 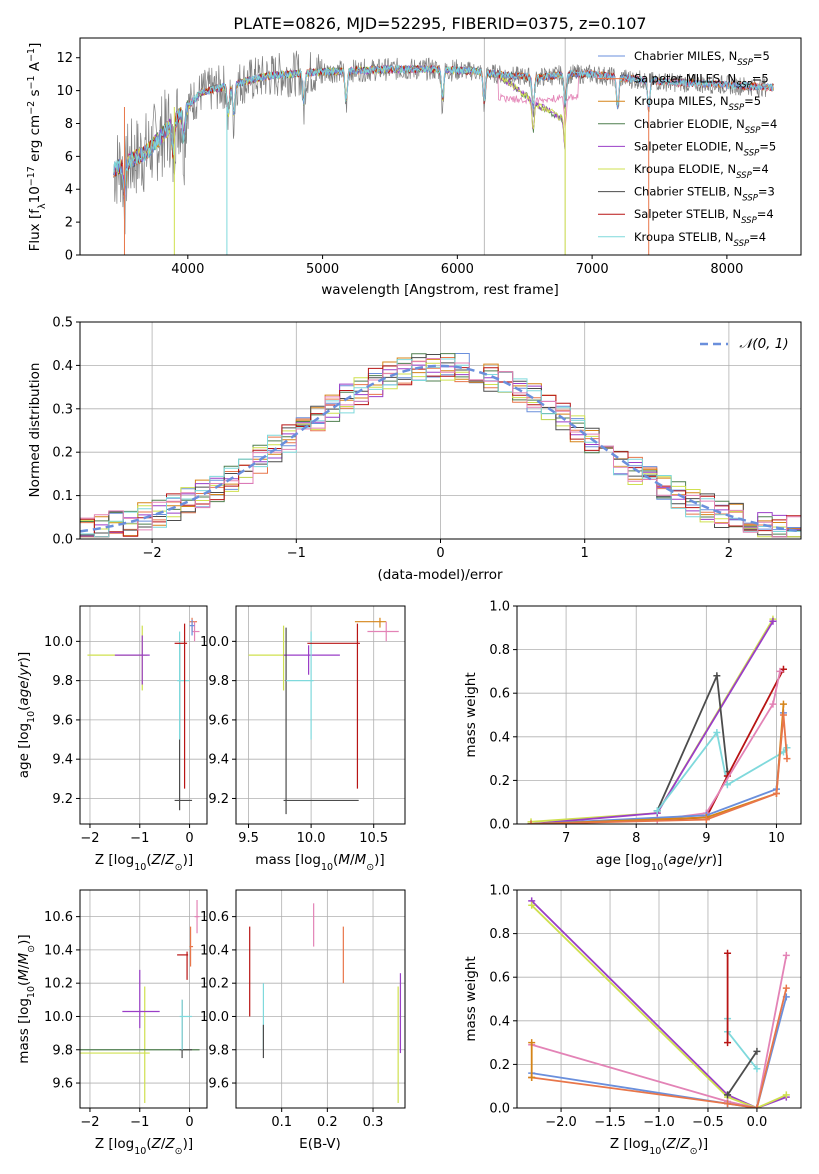 I want to click on mass-vs-z-xlabel-part: Z [log, so click(x=114, y=1144).